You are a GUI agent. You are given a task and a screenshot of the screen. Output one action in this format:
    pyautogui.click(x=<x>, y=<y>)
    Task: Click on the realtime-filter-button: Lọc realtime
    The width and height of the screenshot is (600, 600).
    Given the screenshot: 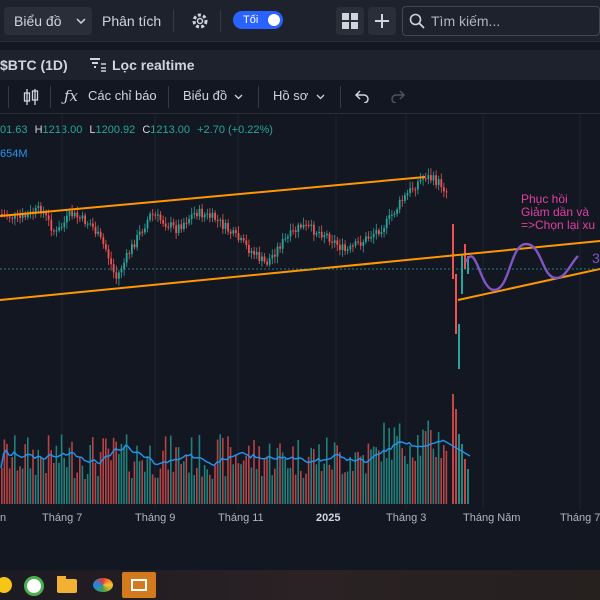 What is the action you would take?
    pyautogui.click(x=153, y=65)
    